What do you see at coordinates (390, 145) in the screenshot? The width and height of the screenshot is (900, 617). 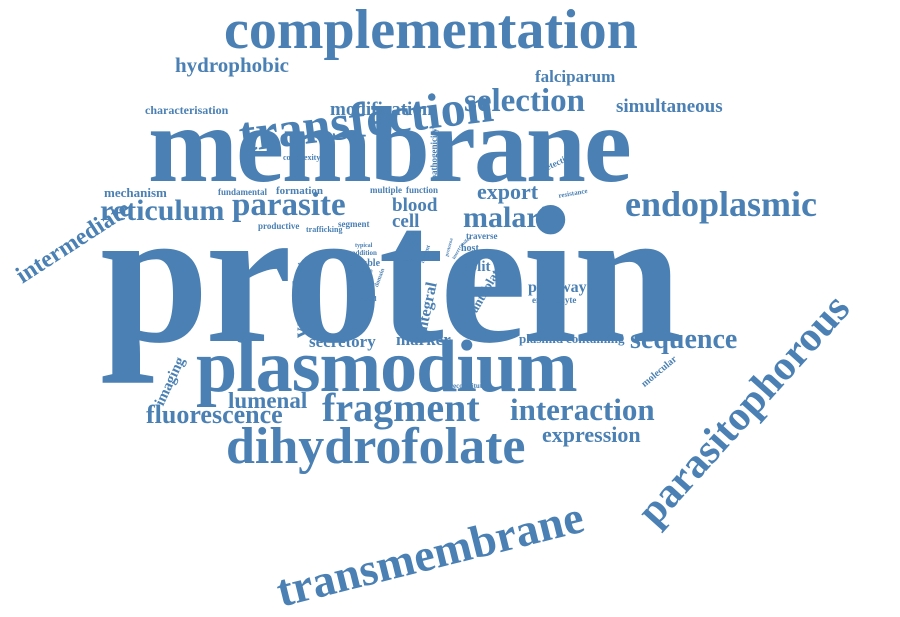 I see `word-membrane: membrane` at bounding box center [390, 145].